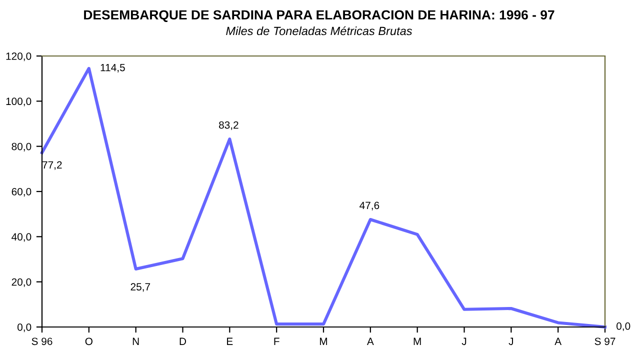 This screenshot has width=638, height=358. Describe the element at coordinates (88, 342) in the screenshot. I see `x-tick-label: O` at that location.